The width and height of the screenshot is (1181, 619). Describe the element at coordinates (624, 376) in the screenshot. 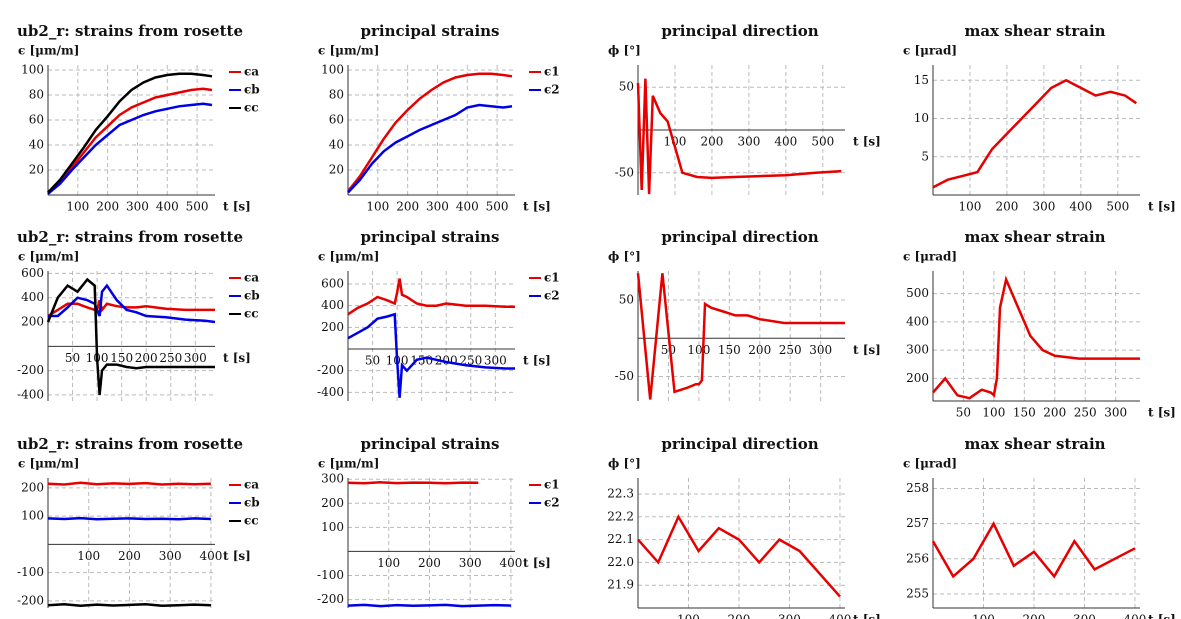

I see `y-tick-label: -50` at that location.